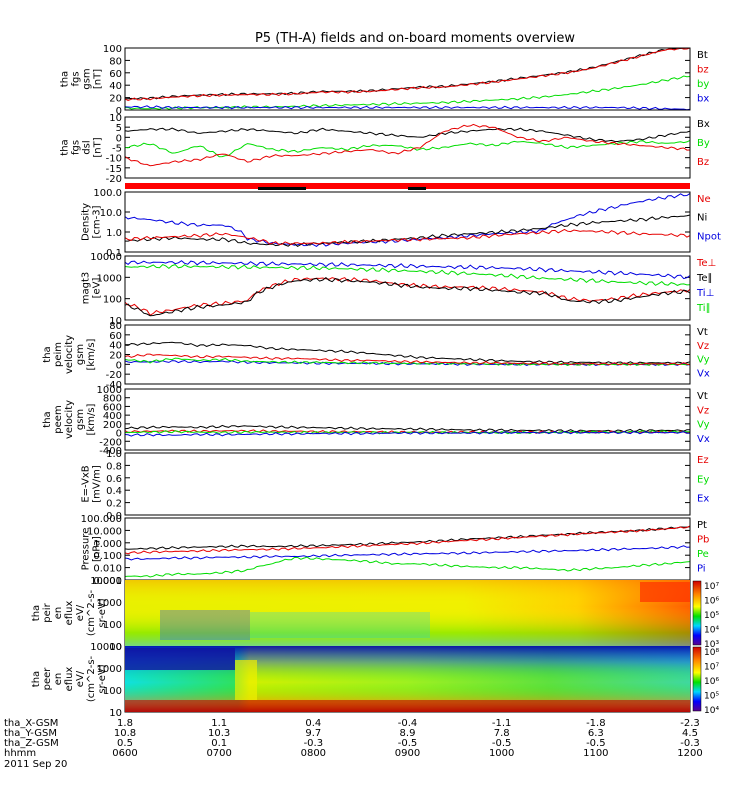 This screenshot has width=750, height=800. I want to click on panel-1-legend-bx: bx, so click(703, 99).